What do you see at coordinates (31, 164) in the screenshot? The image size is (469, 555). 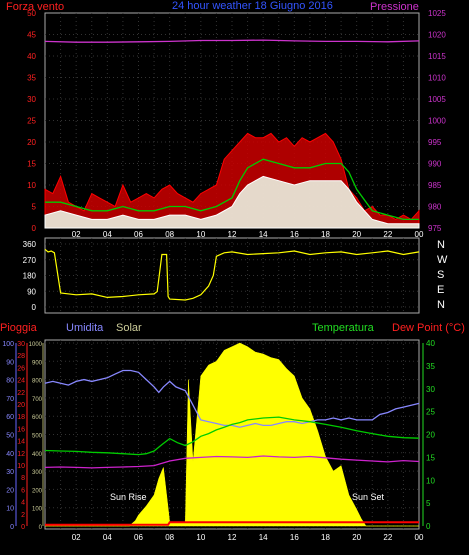 I see `wind-tick-label: 15` at bounding box center [31, 164].